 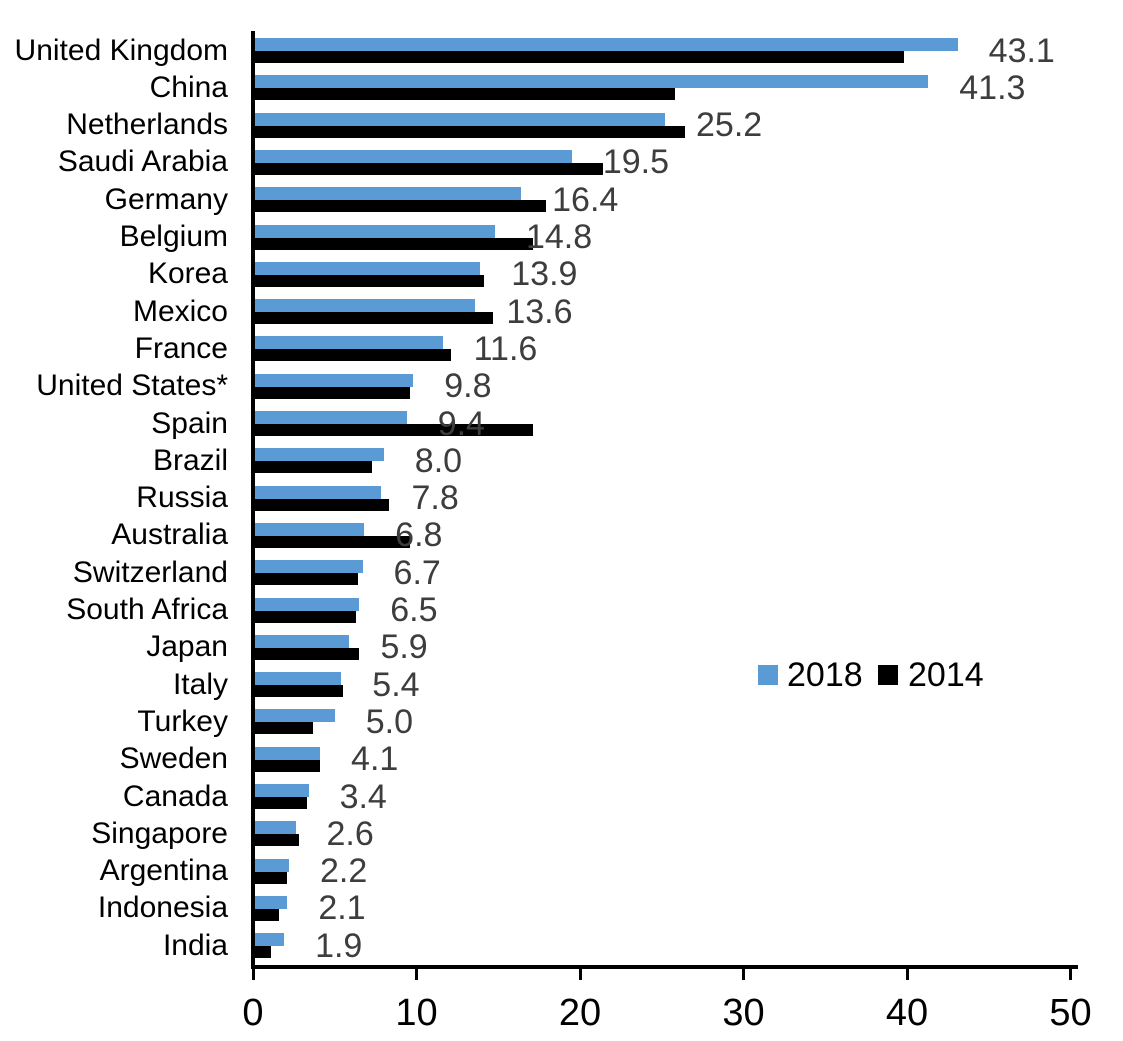 I want to click on category-label: Indonesia, so click(x=162, y=908).